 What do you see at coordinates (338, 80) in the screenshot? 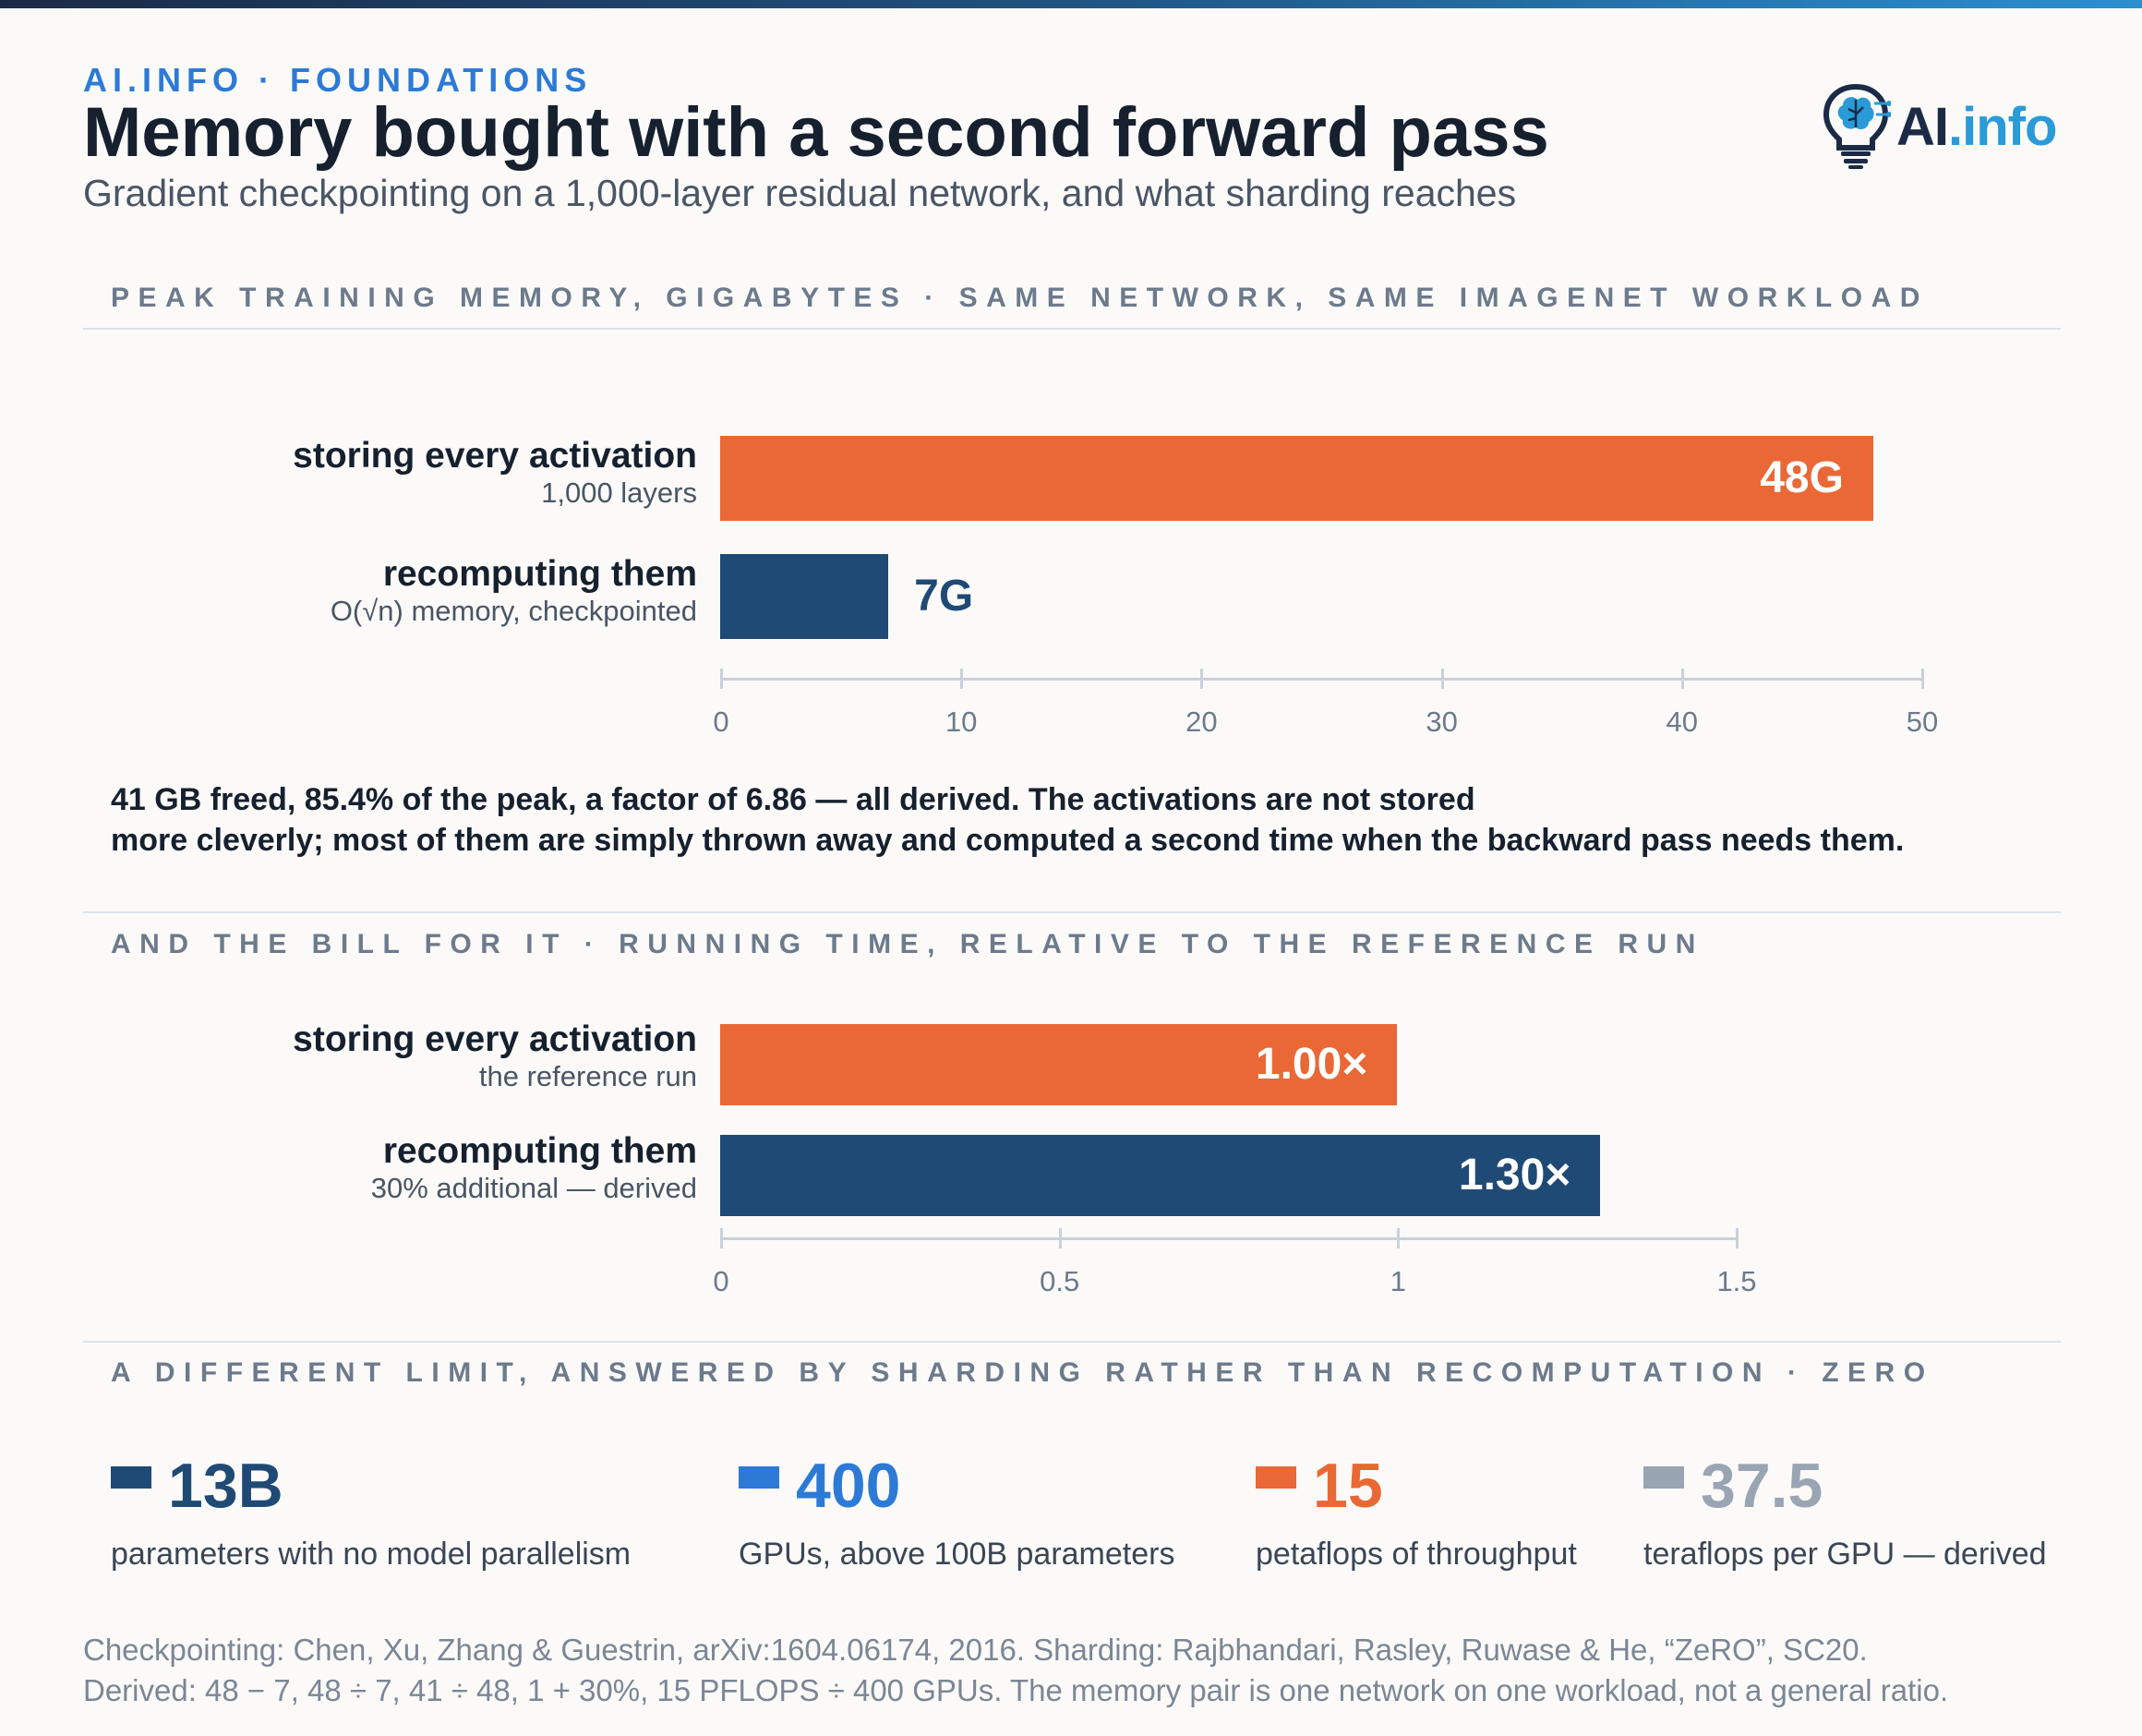
I see `kicker: AI.INFO · FOUNDATIONS` at bounding box center [338, 80].